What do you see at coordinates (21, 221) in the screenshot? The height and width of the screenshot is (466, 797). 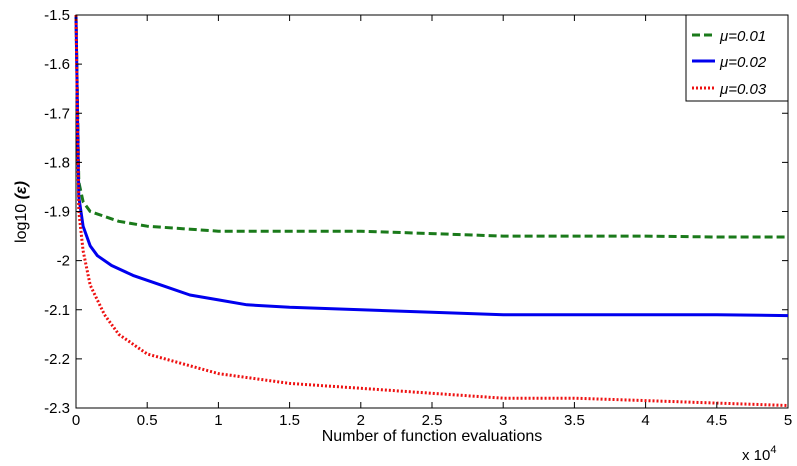 I see `y-axis-label-prefix: log10` at bounding box center [21, 221].